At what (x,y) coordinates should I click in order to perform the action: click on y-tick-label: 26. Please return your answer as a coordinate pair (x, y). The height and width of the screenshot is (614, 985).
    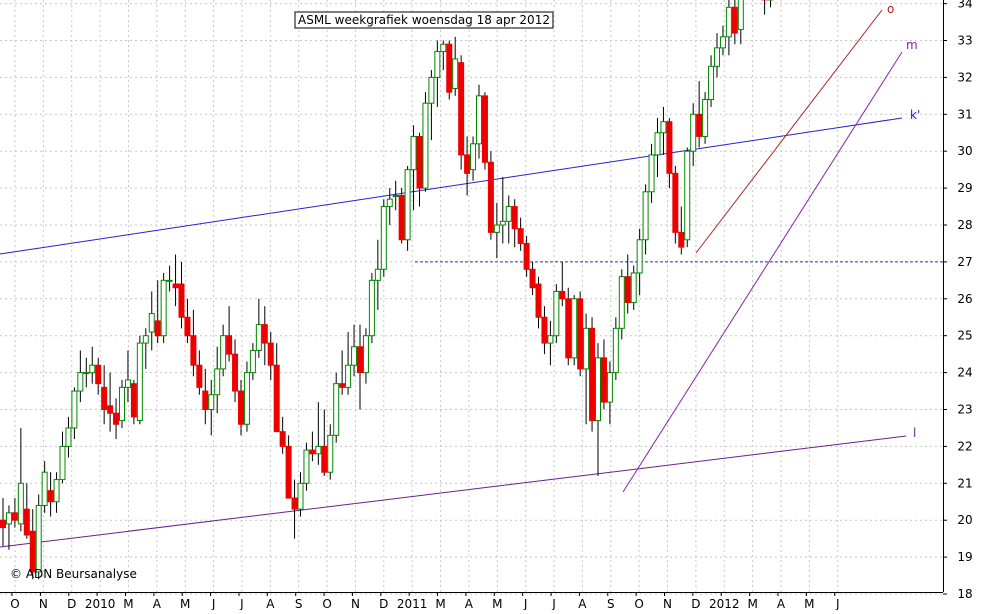
    Looking at the image, I should click on (964, 299).